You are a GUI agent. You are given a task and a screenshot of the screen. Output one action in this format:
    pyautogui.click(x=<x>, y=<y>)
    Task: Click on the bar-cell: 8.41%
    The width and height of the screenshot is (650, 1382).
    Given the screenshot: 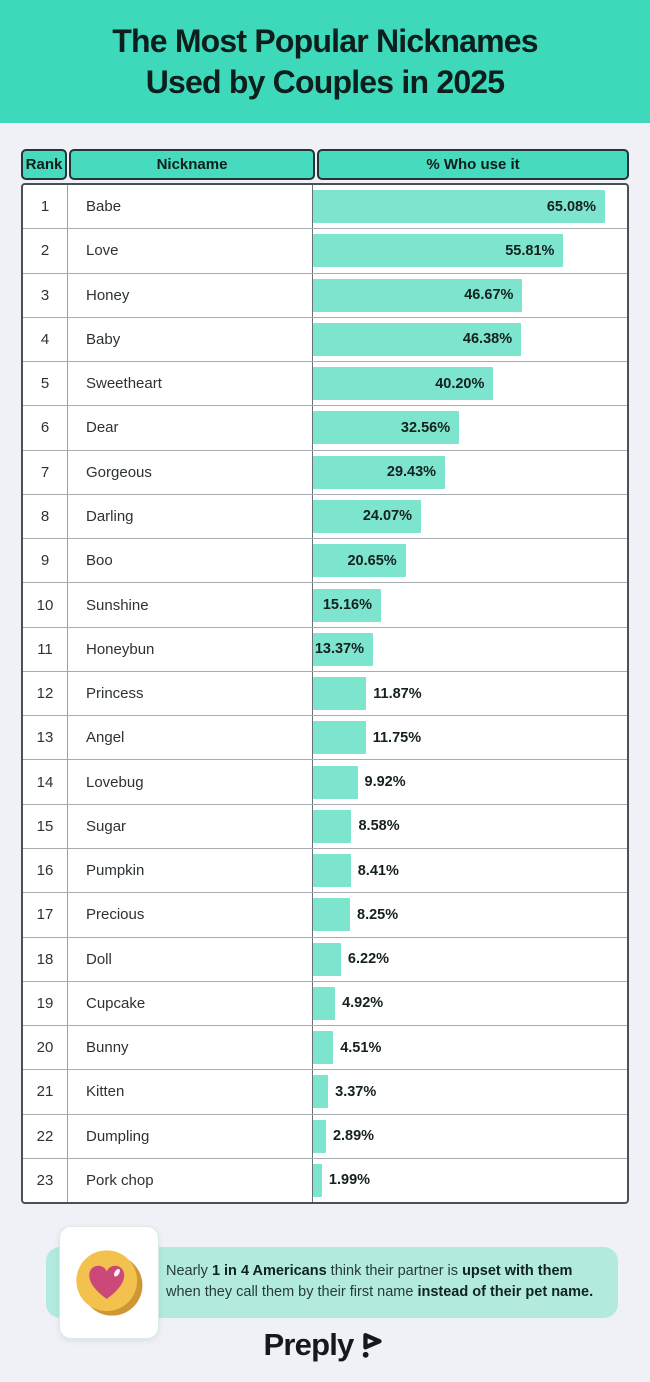 What is the action you would take?
    pyautogui.click(x=470, y=870)
    